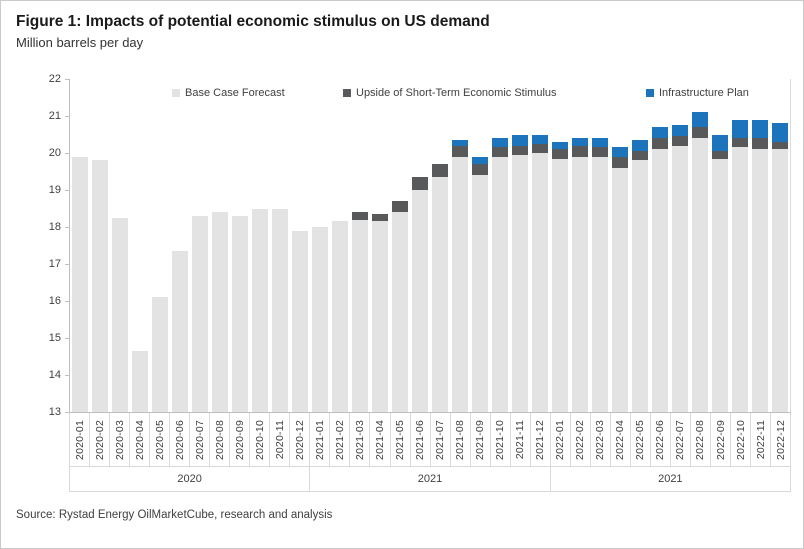 This screenshot has width=804, height=549. Describe the element at coordinates (54, 227) in the screenshot. I see `y-tick-label: 18` at that location.